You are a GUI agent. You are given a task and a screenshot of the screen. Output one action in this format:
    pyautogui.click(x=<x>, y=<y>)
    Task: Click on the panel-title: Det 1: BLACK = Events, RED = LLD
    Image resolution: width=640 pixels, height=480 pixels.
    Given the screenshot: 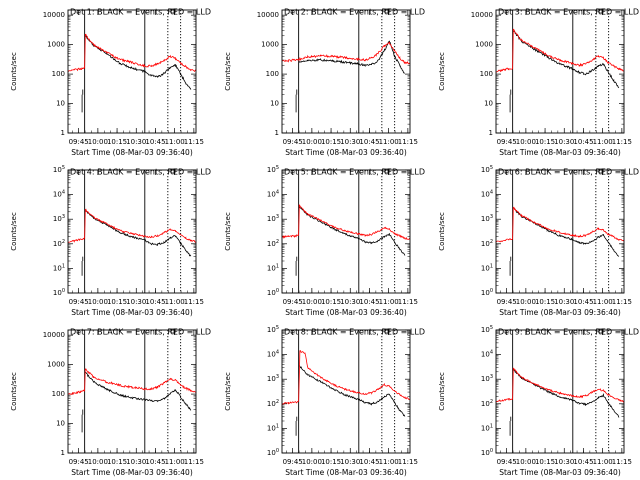 What is the action you would take?
    pyautogui.click(x=140, y=12)
    